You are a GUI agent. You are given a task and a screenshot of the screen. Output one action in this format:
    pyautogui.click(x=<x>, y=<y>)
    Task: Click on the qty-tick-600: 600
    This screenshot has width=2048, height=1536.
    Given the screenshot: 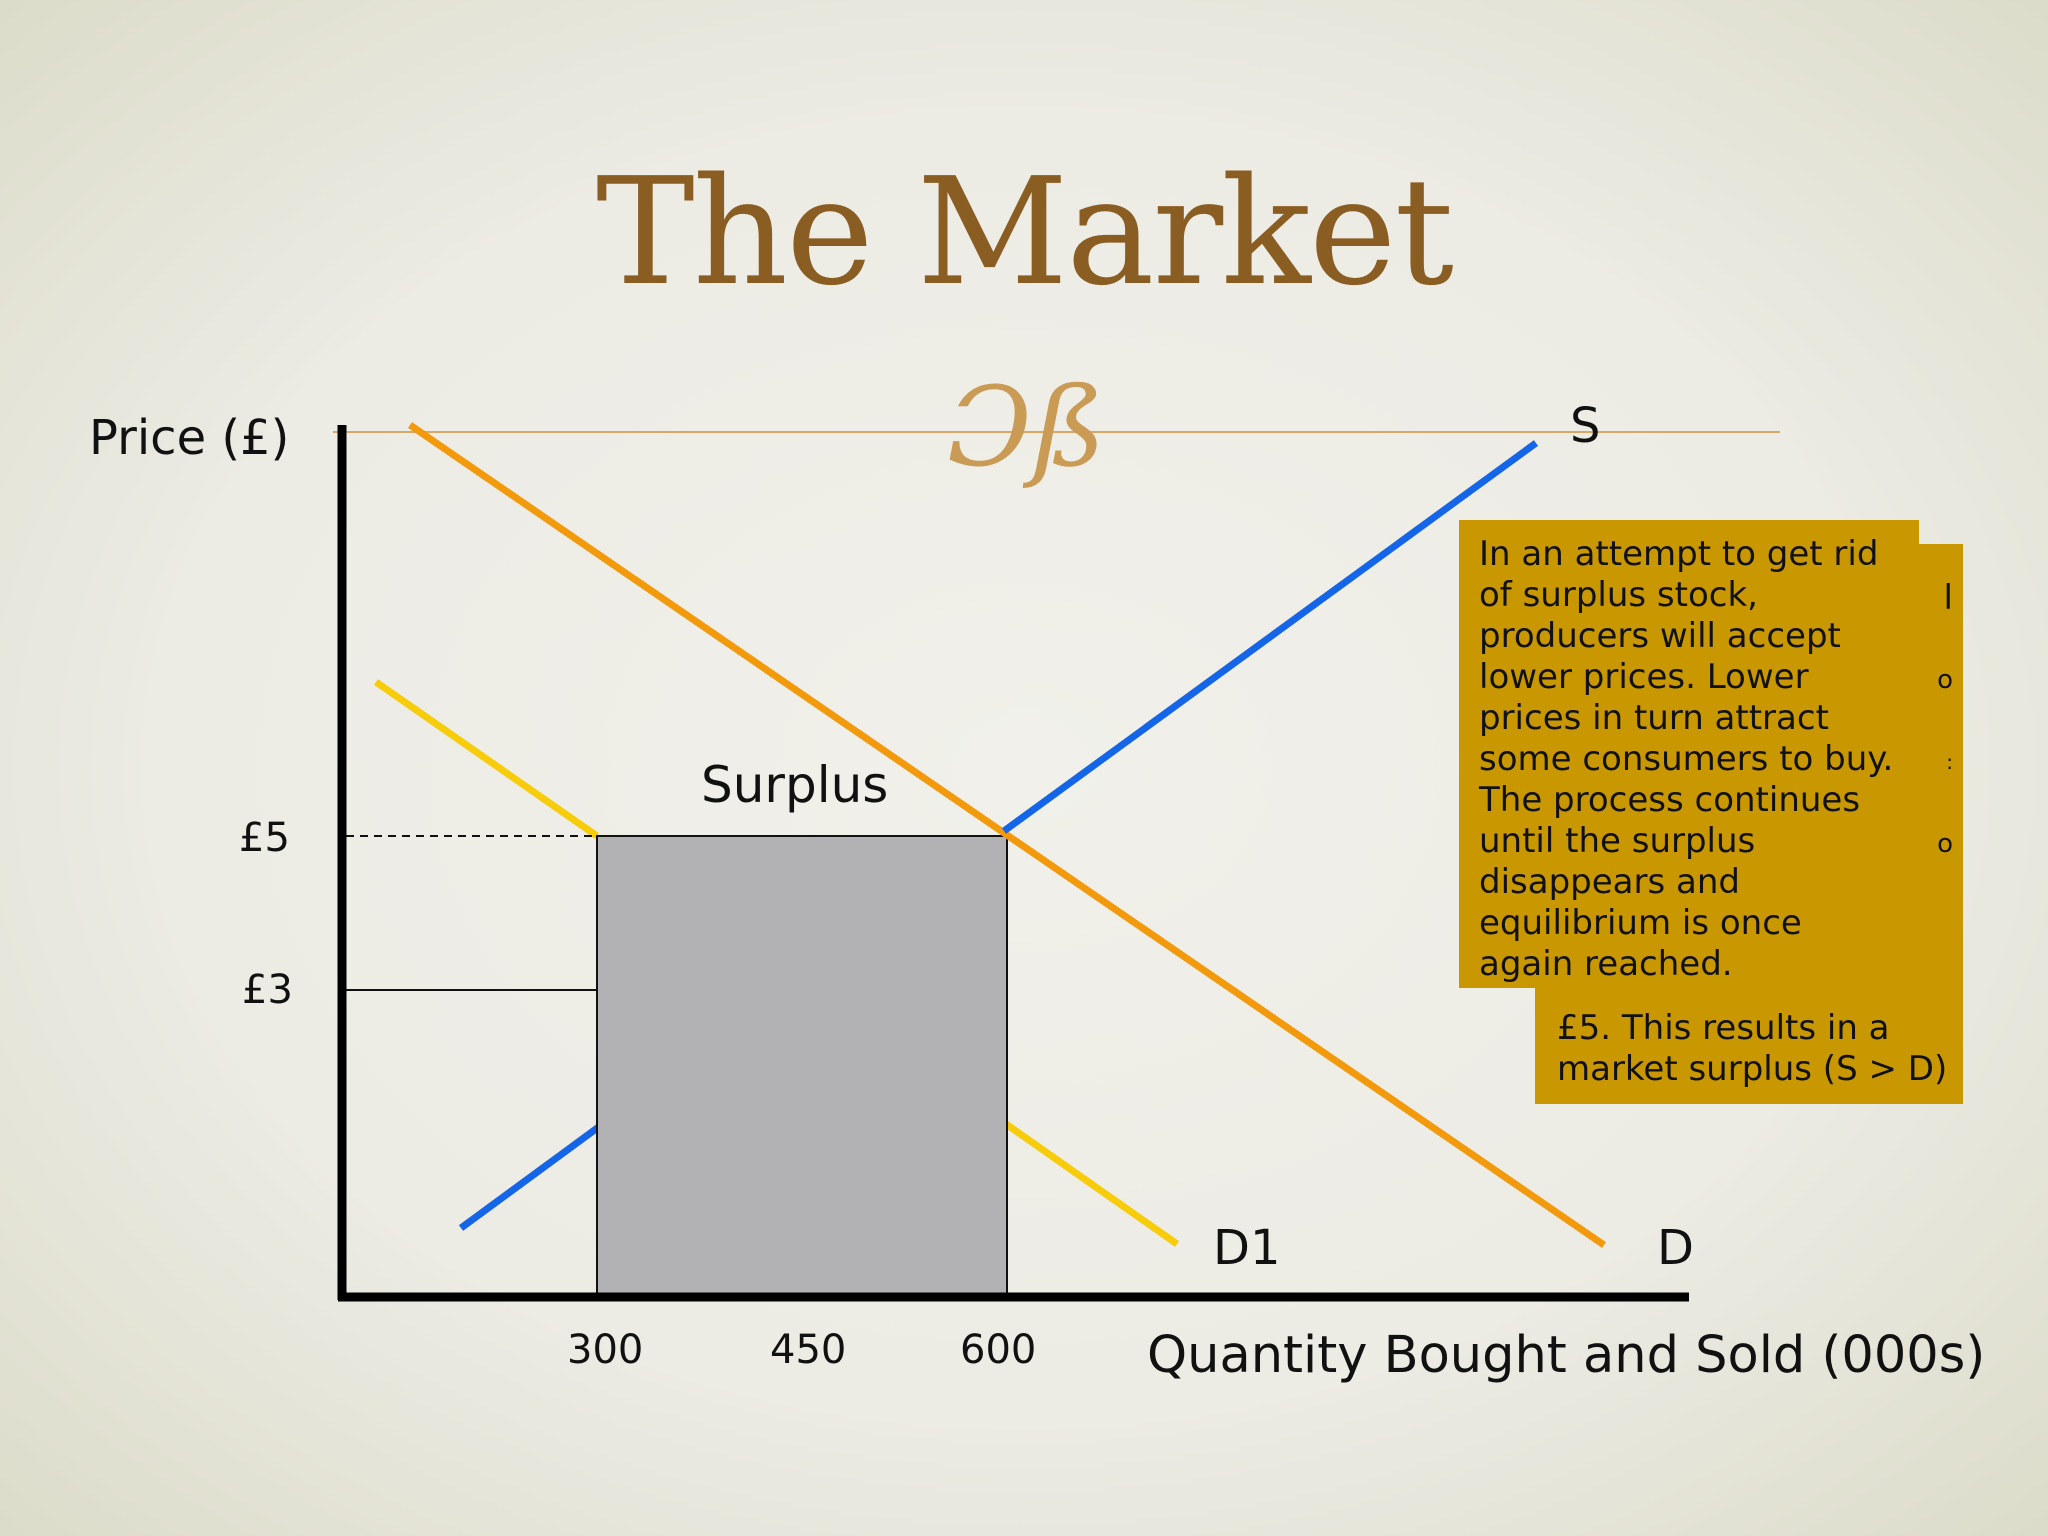 What is the action you would take?
    pyautogui.click(x=998, y=1350)
    